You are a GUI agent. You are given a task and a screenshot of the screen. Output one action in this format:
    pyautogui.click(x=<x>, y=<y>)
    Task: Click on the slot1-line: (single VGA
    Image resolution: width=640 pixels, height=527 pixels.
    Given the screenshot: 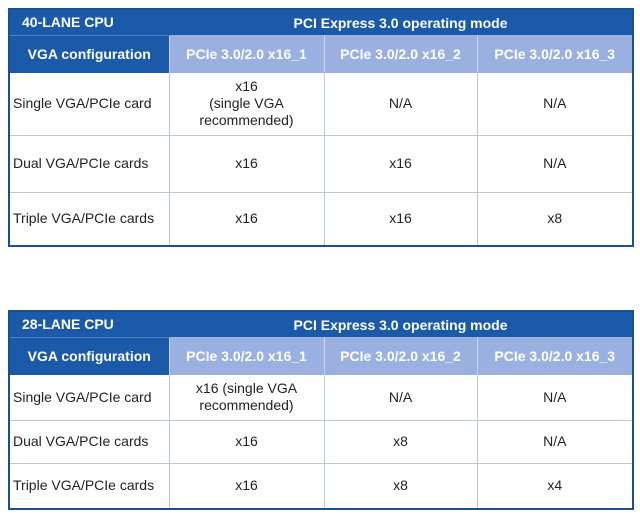 What is the action you would take?
    pyautogui.click(x=246, y=103)
    